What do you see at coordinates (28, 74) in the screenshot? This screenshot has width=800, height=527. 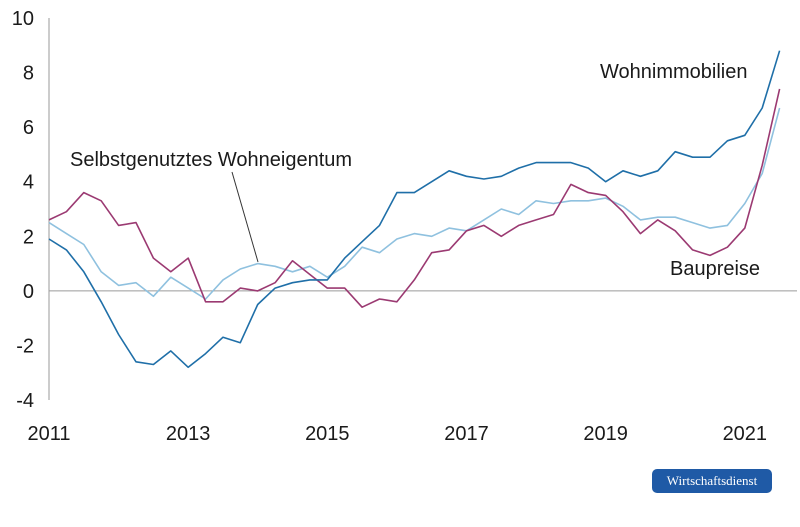 I see `y-tick-label: 8` at bounding box center [28, 74].